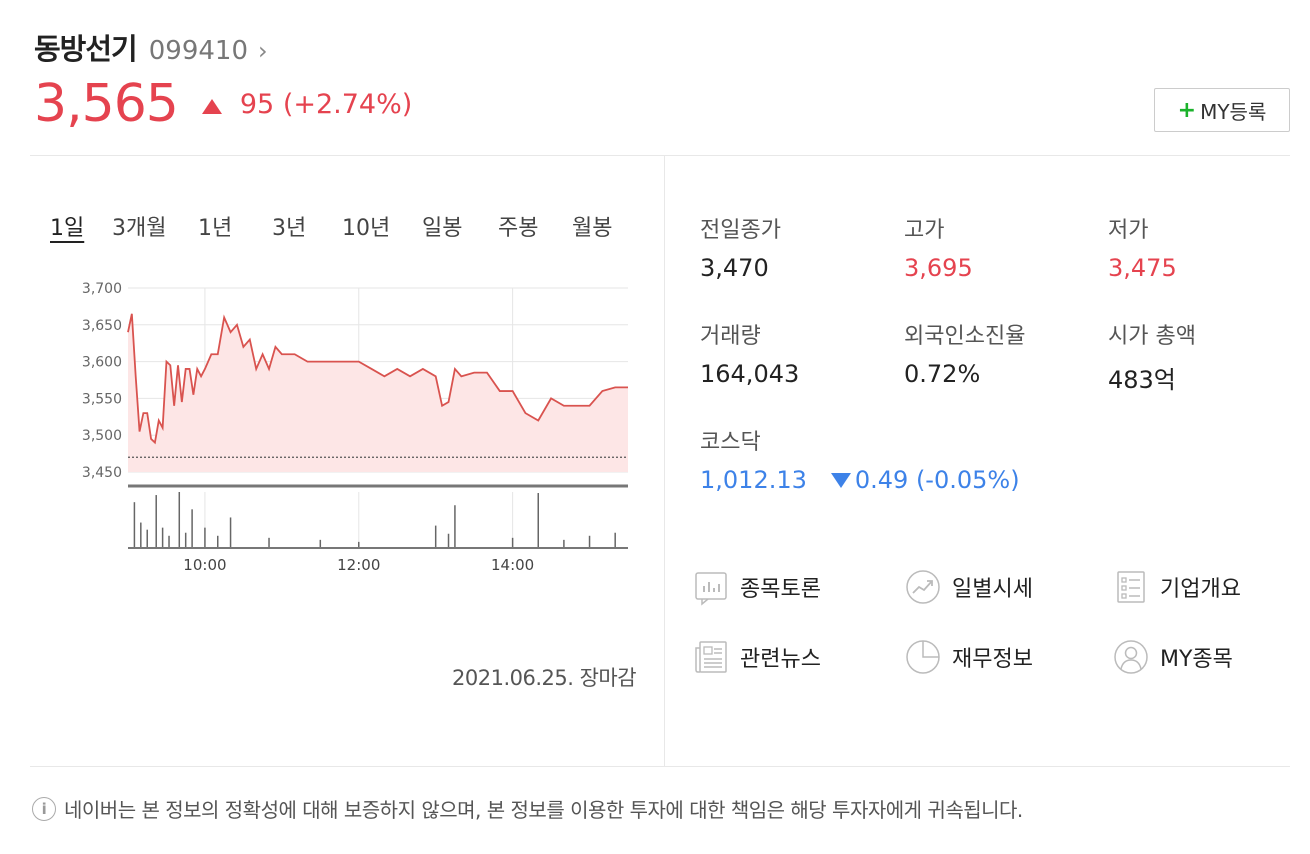 The width and height of the screenshot is (1310, 854). Describe the element at coordinates (326, 104) in the screenshot. I see `price-change: 95 (+2.74%)` at that location.